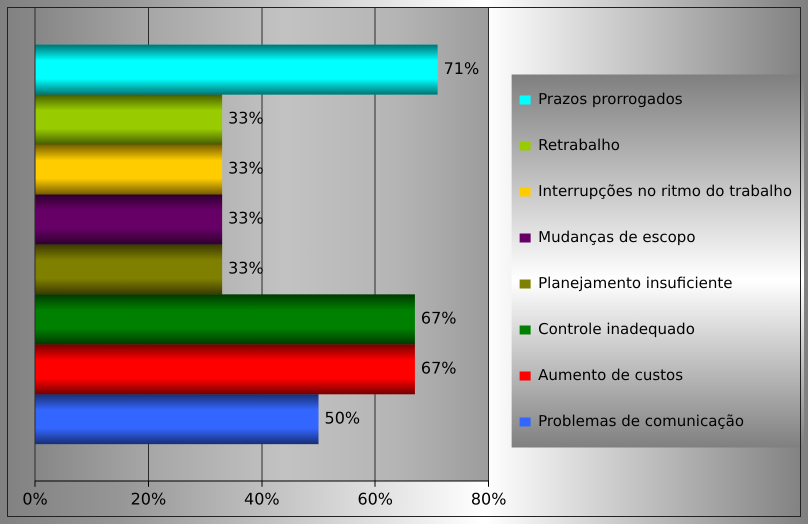 The height and width of the screenshot is (524, 808). Describe the element at coordinates (611, 375) in the screenshot. I see `legend-label: Aumento de custos` at that location.